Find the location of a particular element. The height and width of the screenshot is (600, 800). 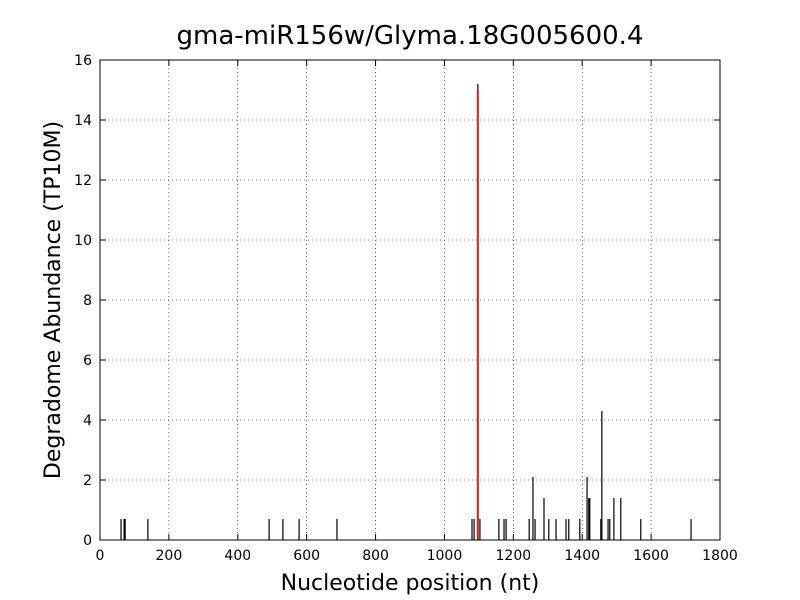

x-tick-label: 1200 is located at coordinates (514, 556).